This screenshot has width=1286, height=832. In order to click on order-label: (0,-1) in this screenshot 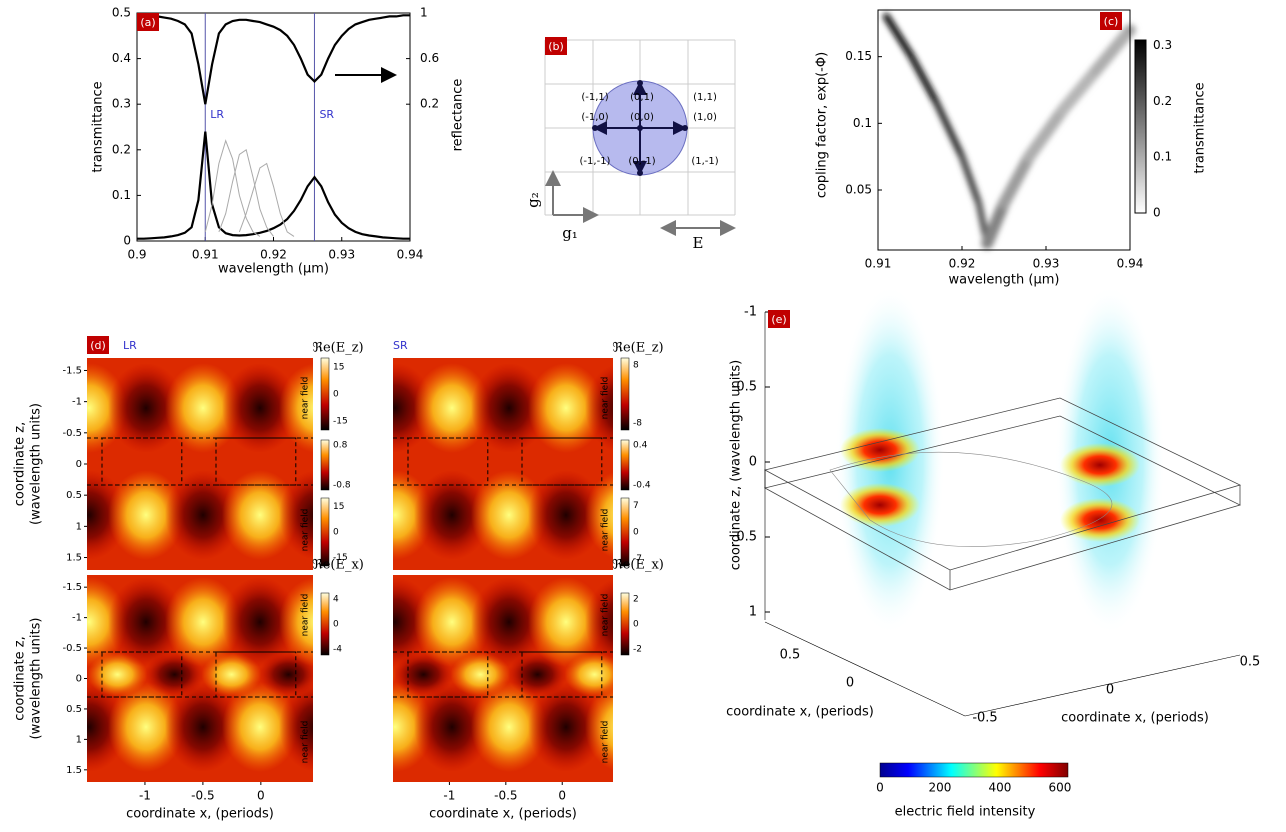, I will do `click(641, 161)`.